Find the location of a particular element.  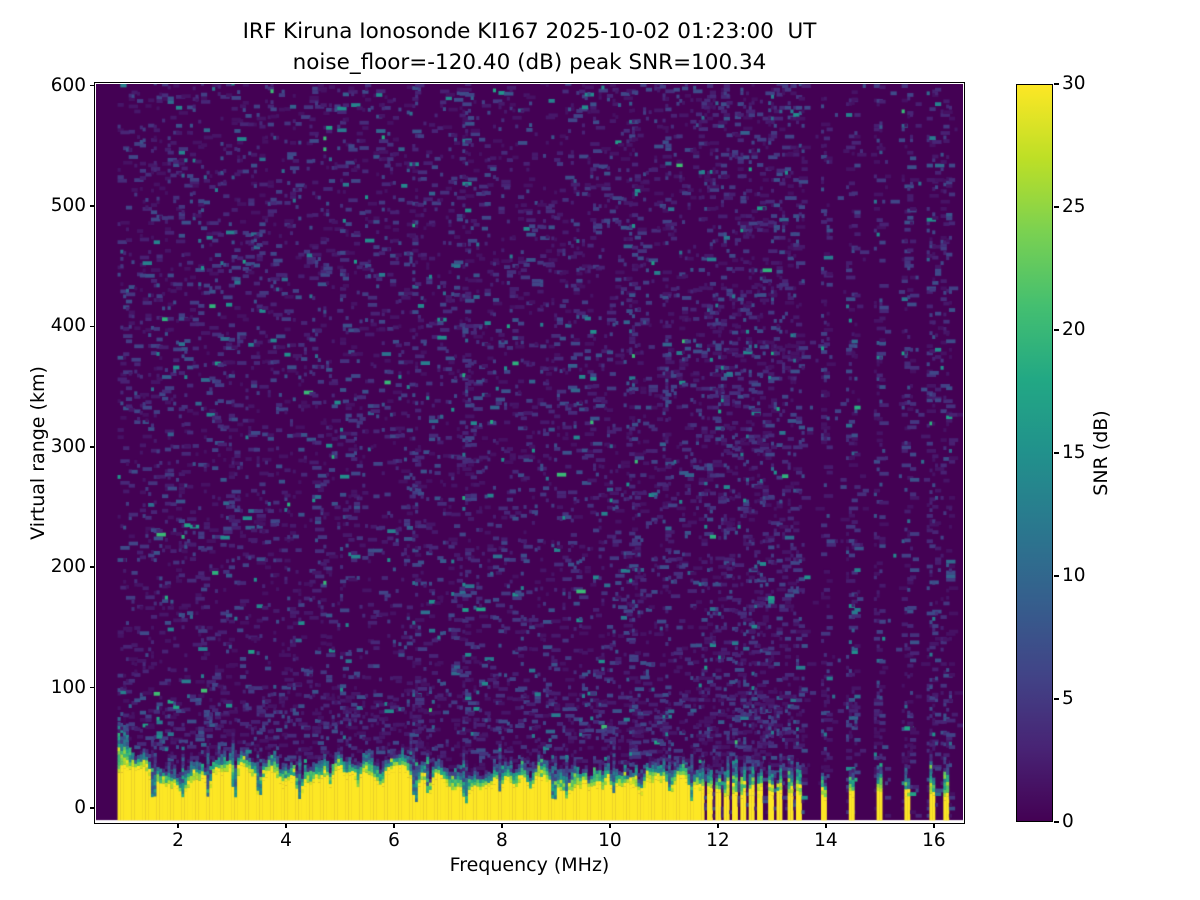

y-tick-label: 500 is located at coordinates (68, 205).